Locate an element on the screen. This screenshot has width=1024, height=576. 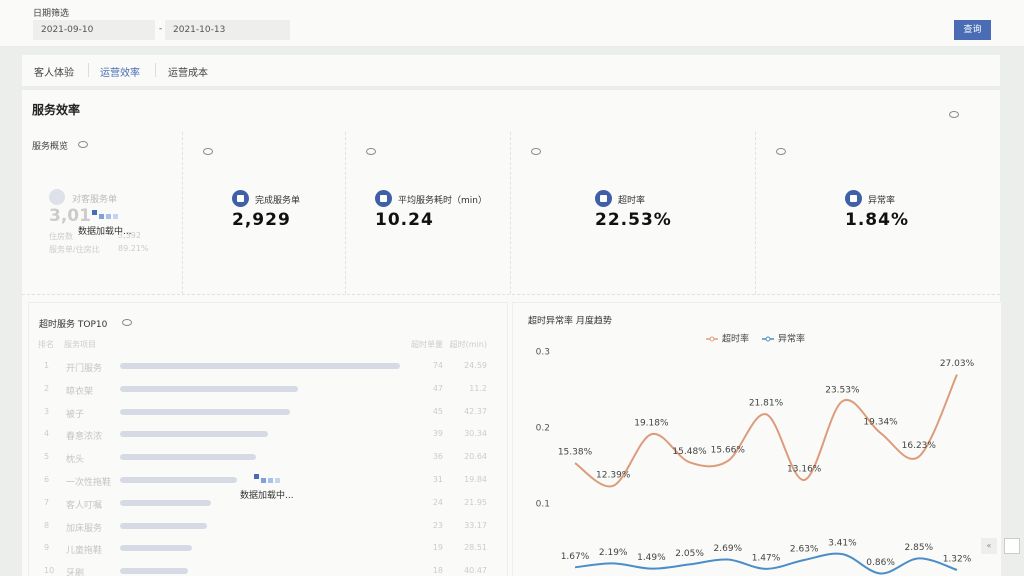
card-value: 22.53% is located at coordinates (633, 220).